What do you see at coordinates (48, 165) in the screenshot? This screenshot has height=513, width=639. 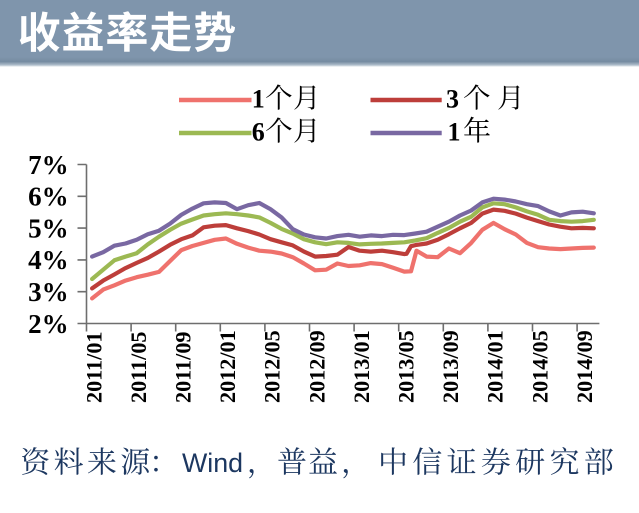 I see `svg-text: 7%` at bounding box center [48, 165].